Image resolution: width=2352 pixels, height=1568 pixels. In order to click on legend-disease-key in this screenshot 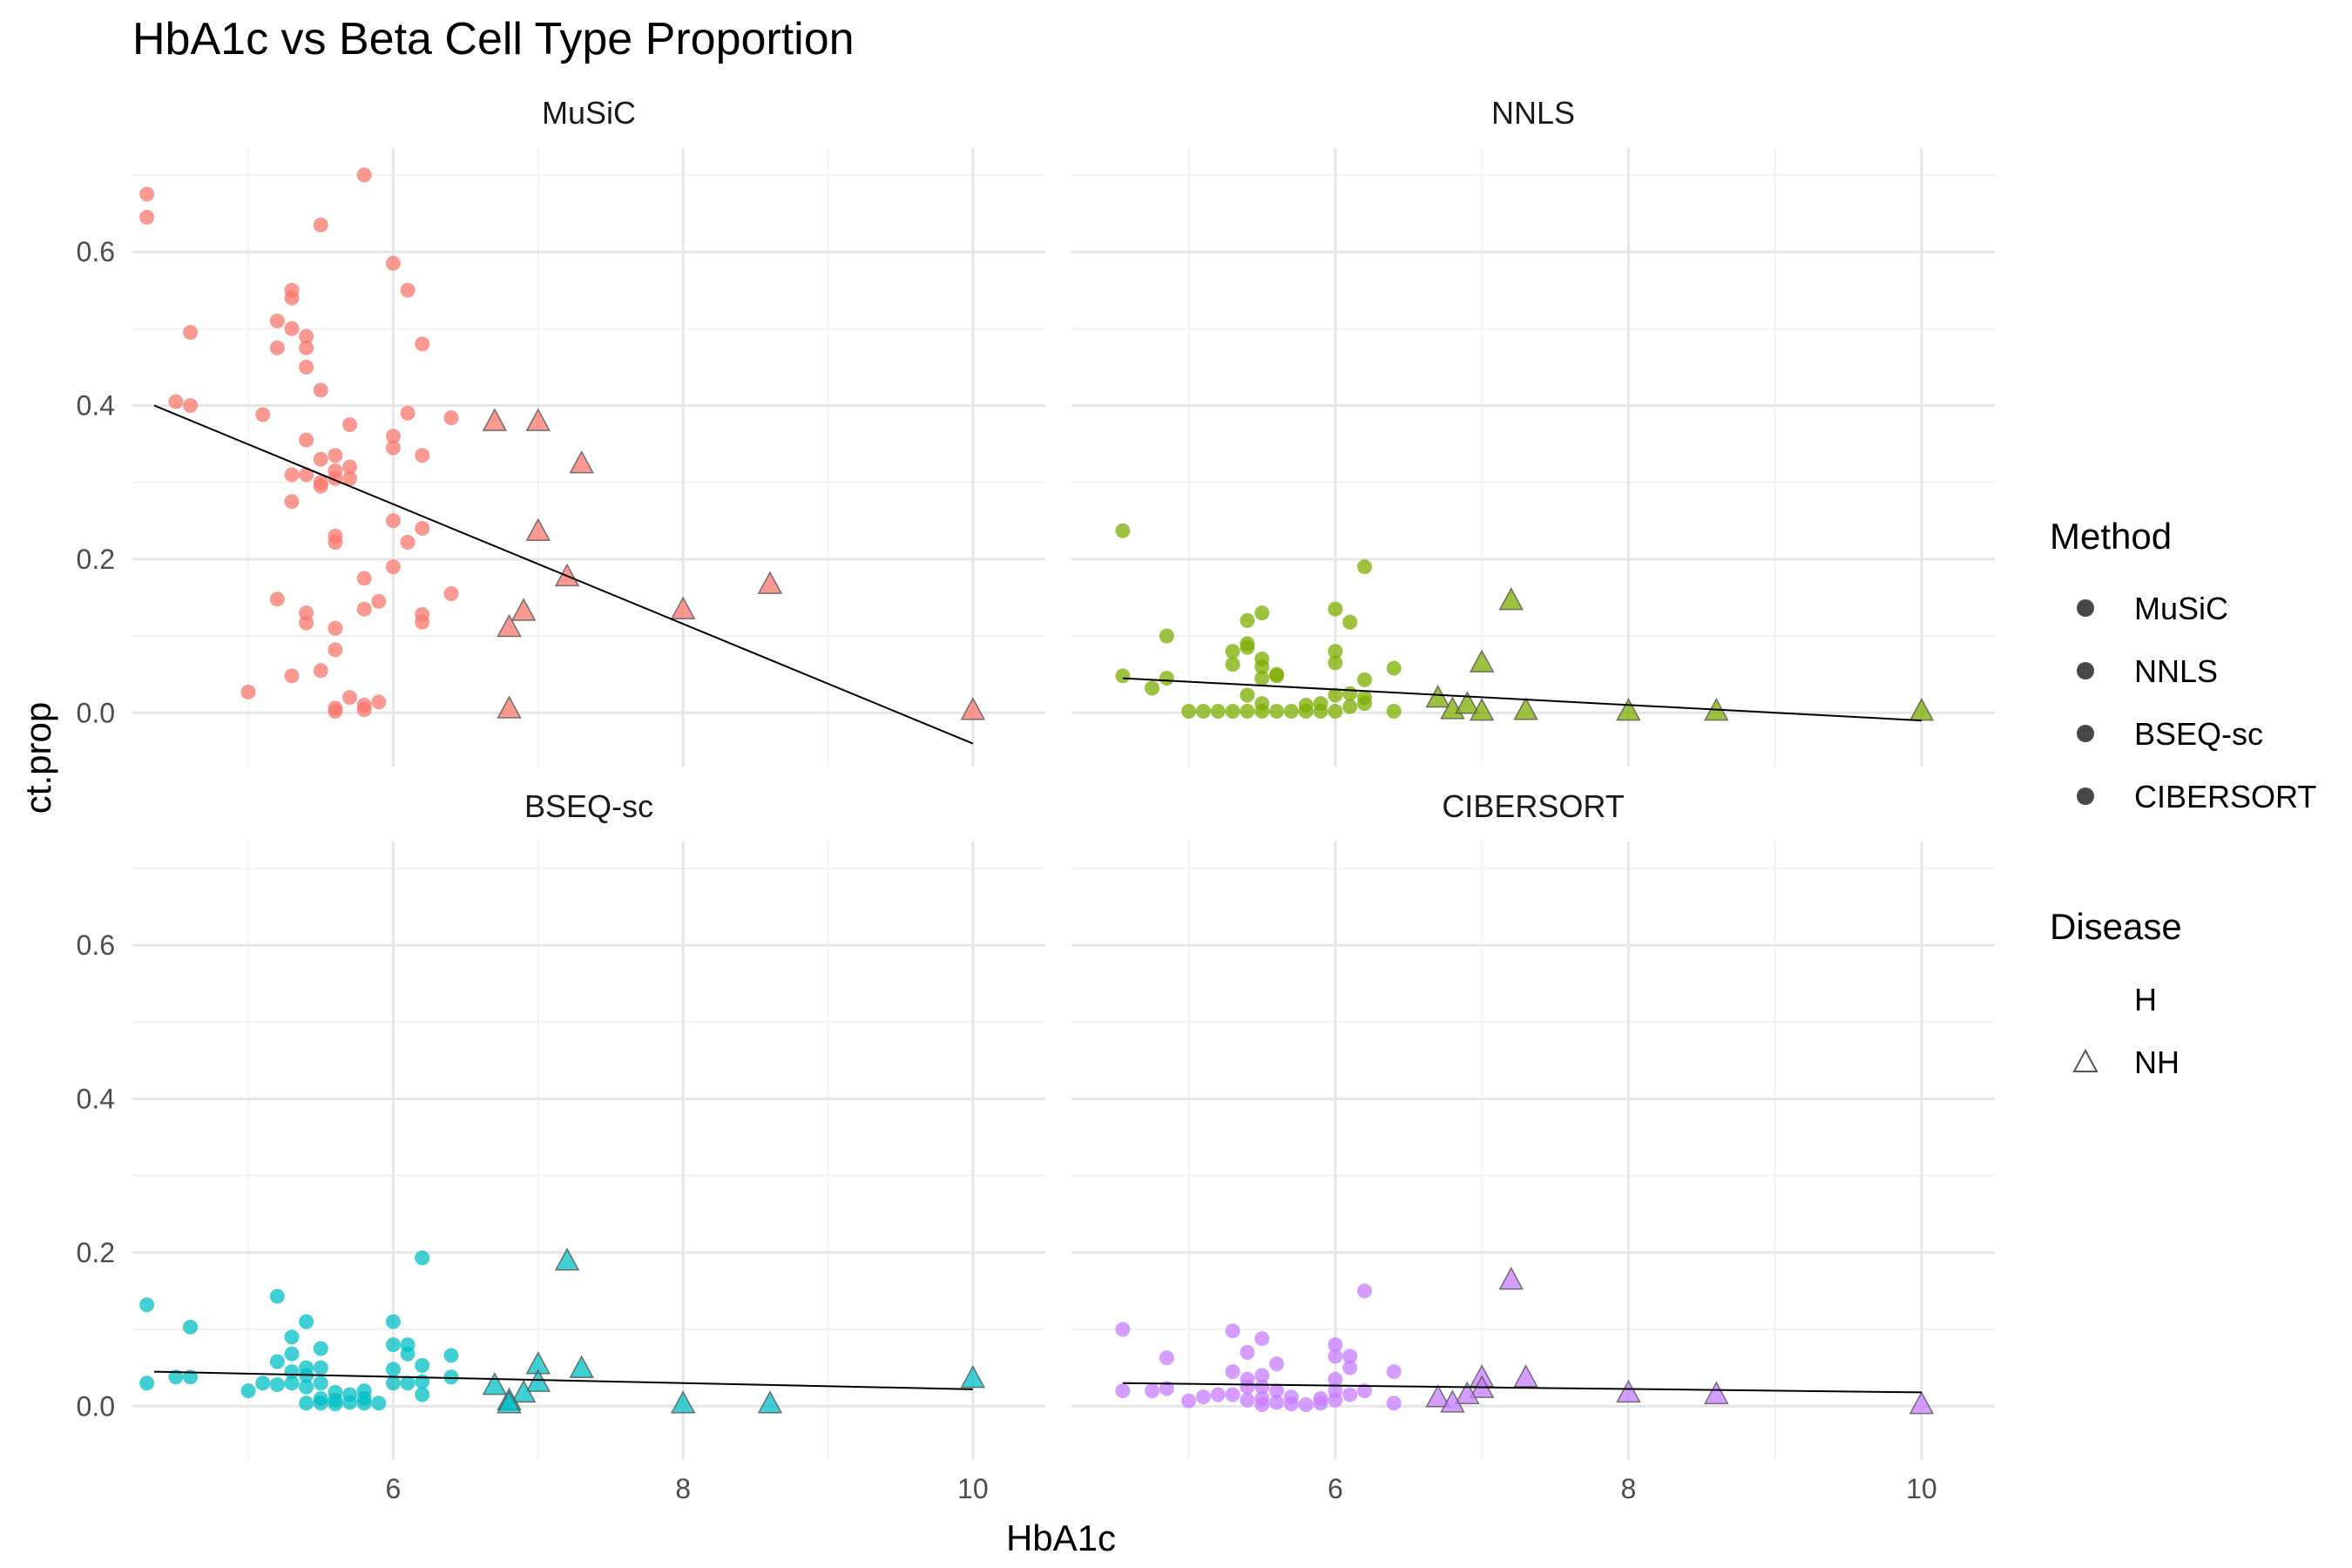, I will do `click(2085, 1060)`.